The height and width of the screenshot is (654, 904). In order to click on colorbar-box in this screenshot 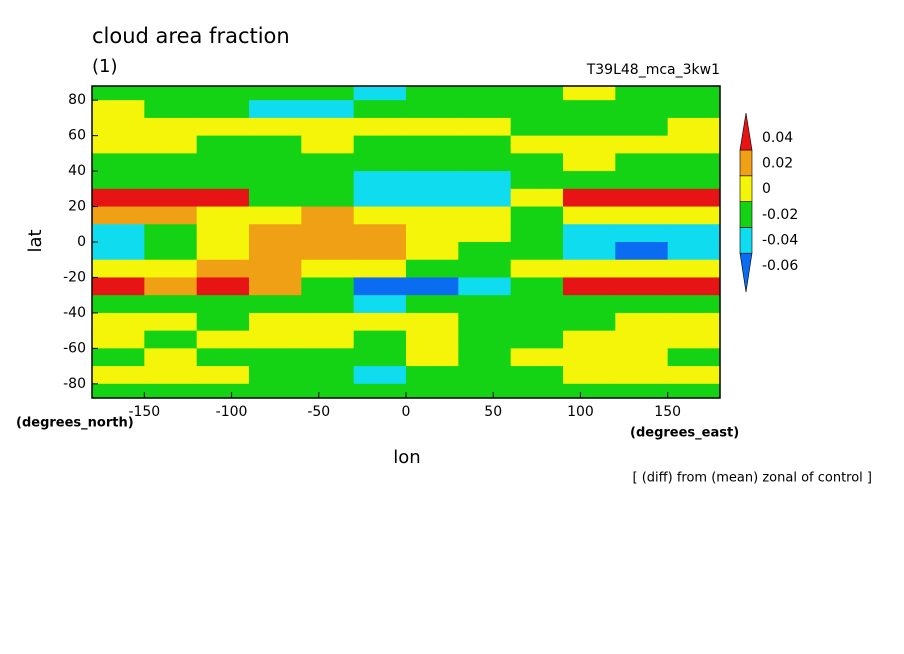, I will do `click(746, 163)`.